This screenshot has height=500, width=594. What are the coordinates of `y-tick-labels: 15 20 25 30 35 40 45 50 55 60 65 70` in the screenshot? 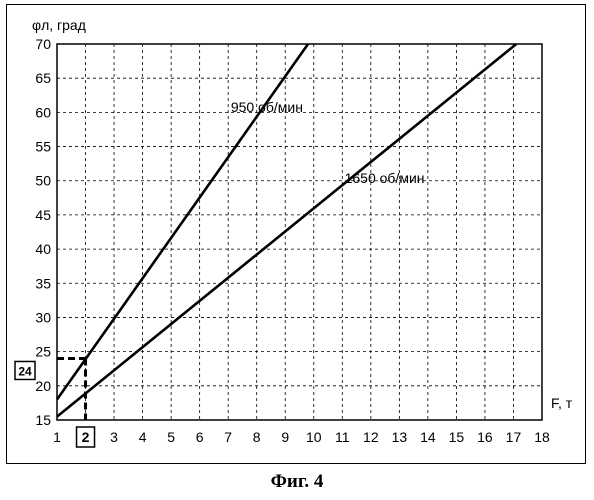 It's located at (43, 232).